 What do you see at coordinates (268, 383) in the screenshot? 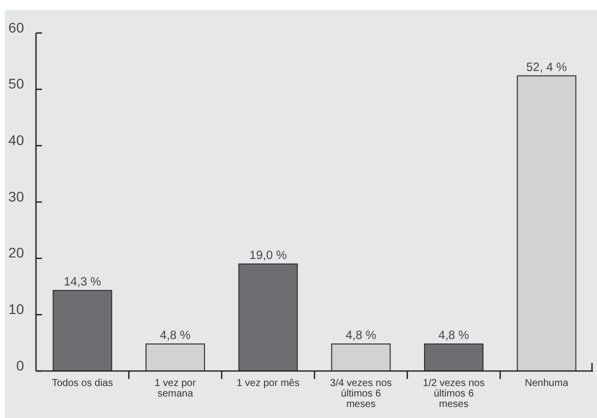
I see `x-tick-label: 1 vez por mês` at bounding box center [268, 383].